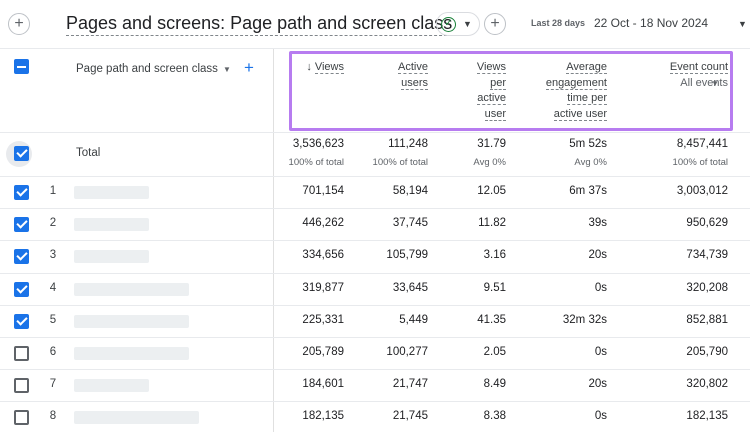  Describe the element at coordinates (707, 255) in the screenshot. I see `cell-event-count: 734,739` at that location.